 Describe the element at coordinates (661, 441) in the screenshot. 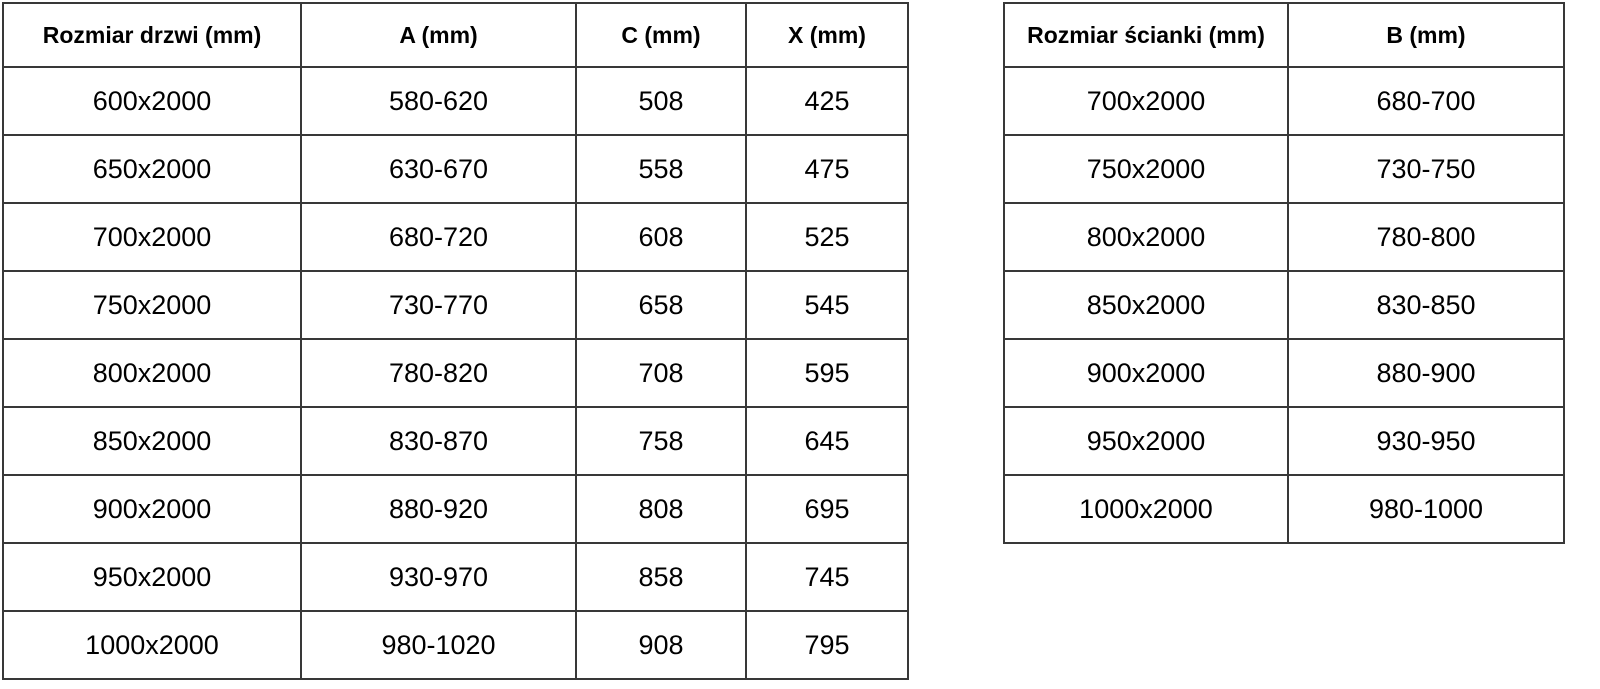

I see `table-cell: 758` at that location.